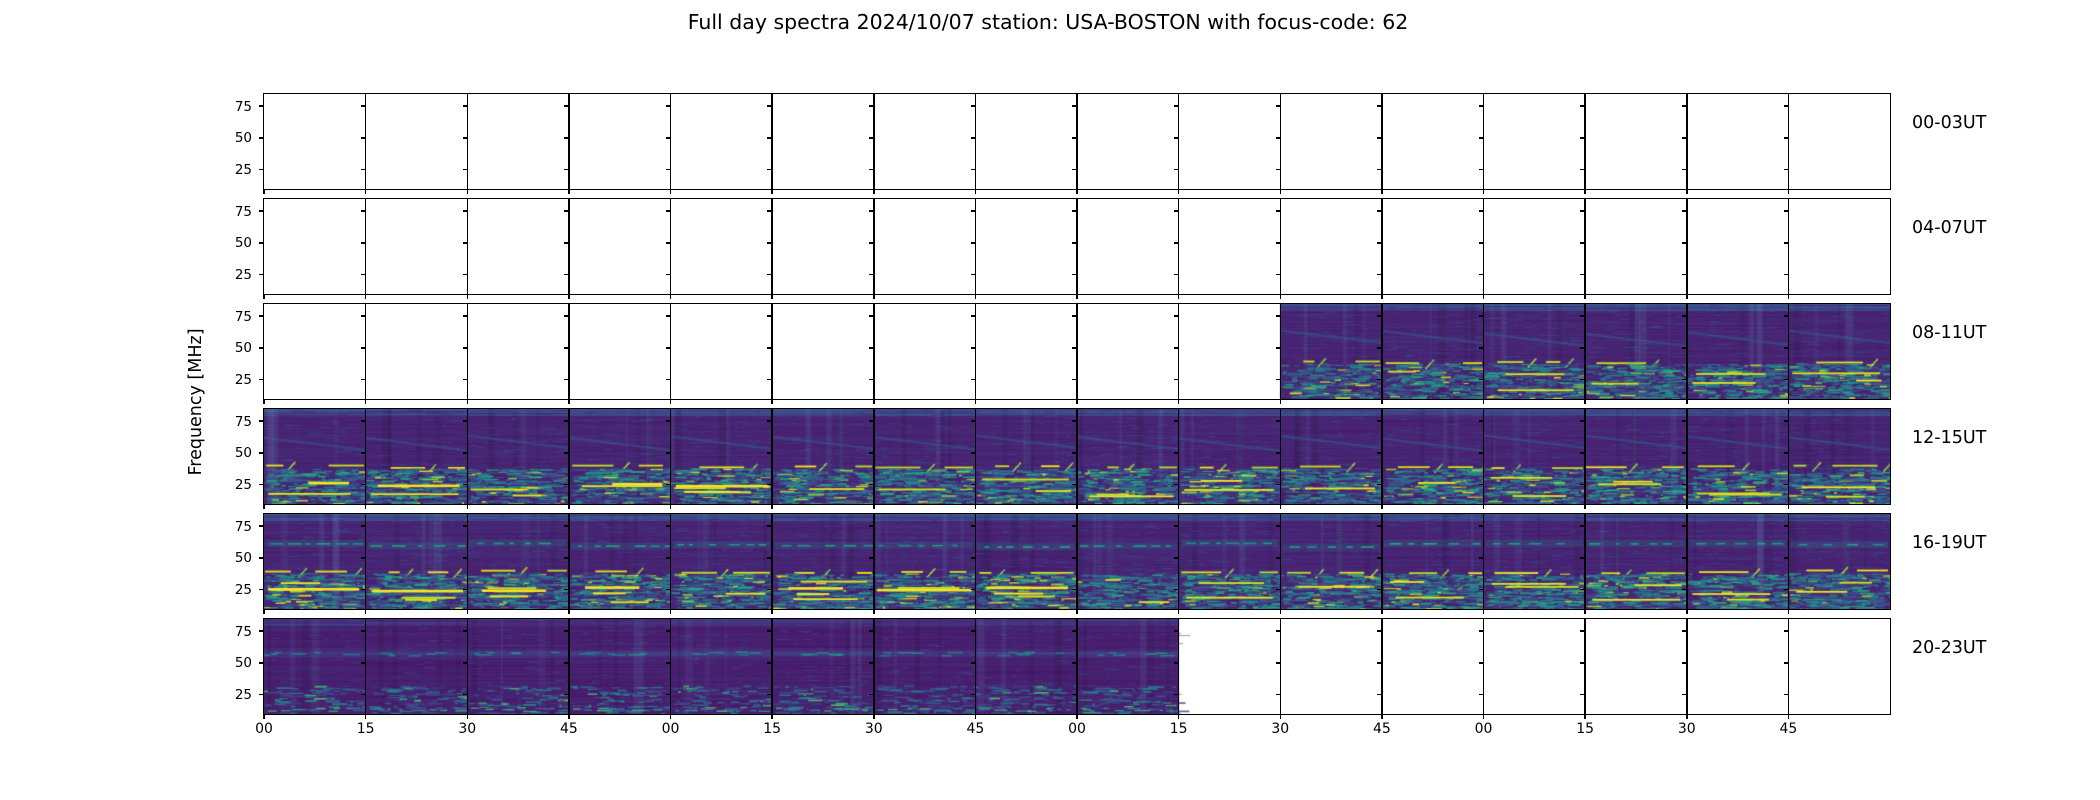 This screenshot has width=2100, height=800. I want to click on row-label-08-11: 08-11UT, so click(1949, 333).